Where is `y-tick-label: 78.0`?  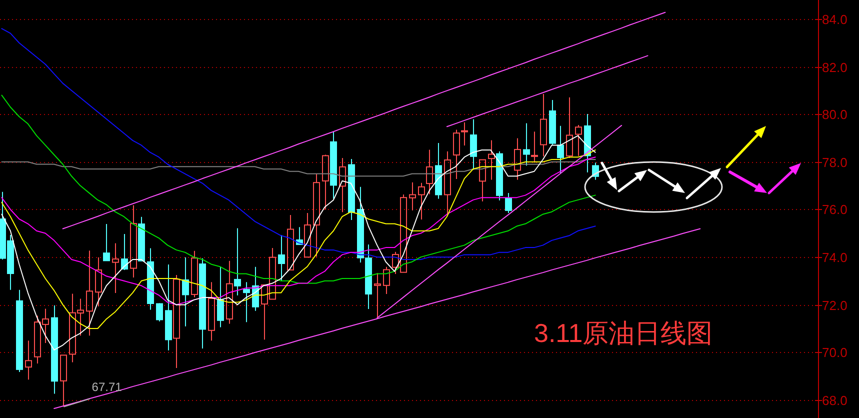 y-tick-label: 78.0 is located at coordinates (835, 162).